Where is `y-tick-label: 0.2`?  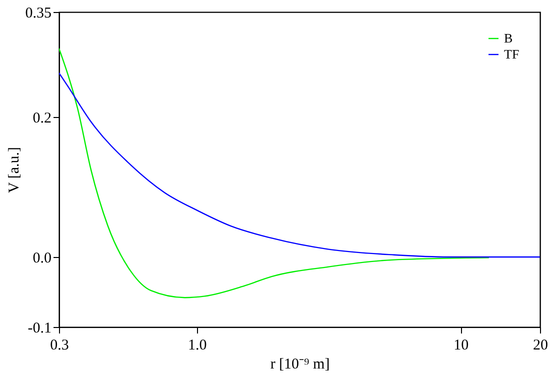
y-tick-label: 0.2 is located at coordinates (42, 118).